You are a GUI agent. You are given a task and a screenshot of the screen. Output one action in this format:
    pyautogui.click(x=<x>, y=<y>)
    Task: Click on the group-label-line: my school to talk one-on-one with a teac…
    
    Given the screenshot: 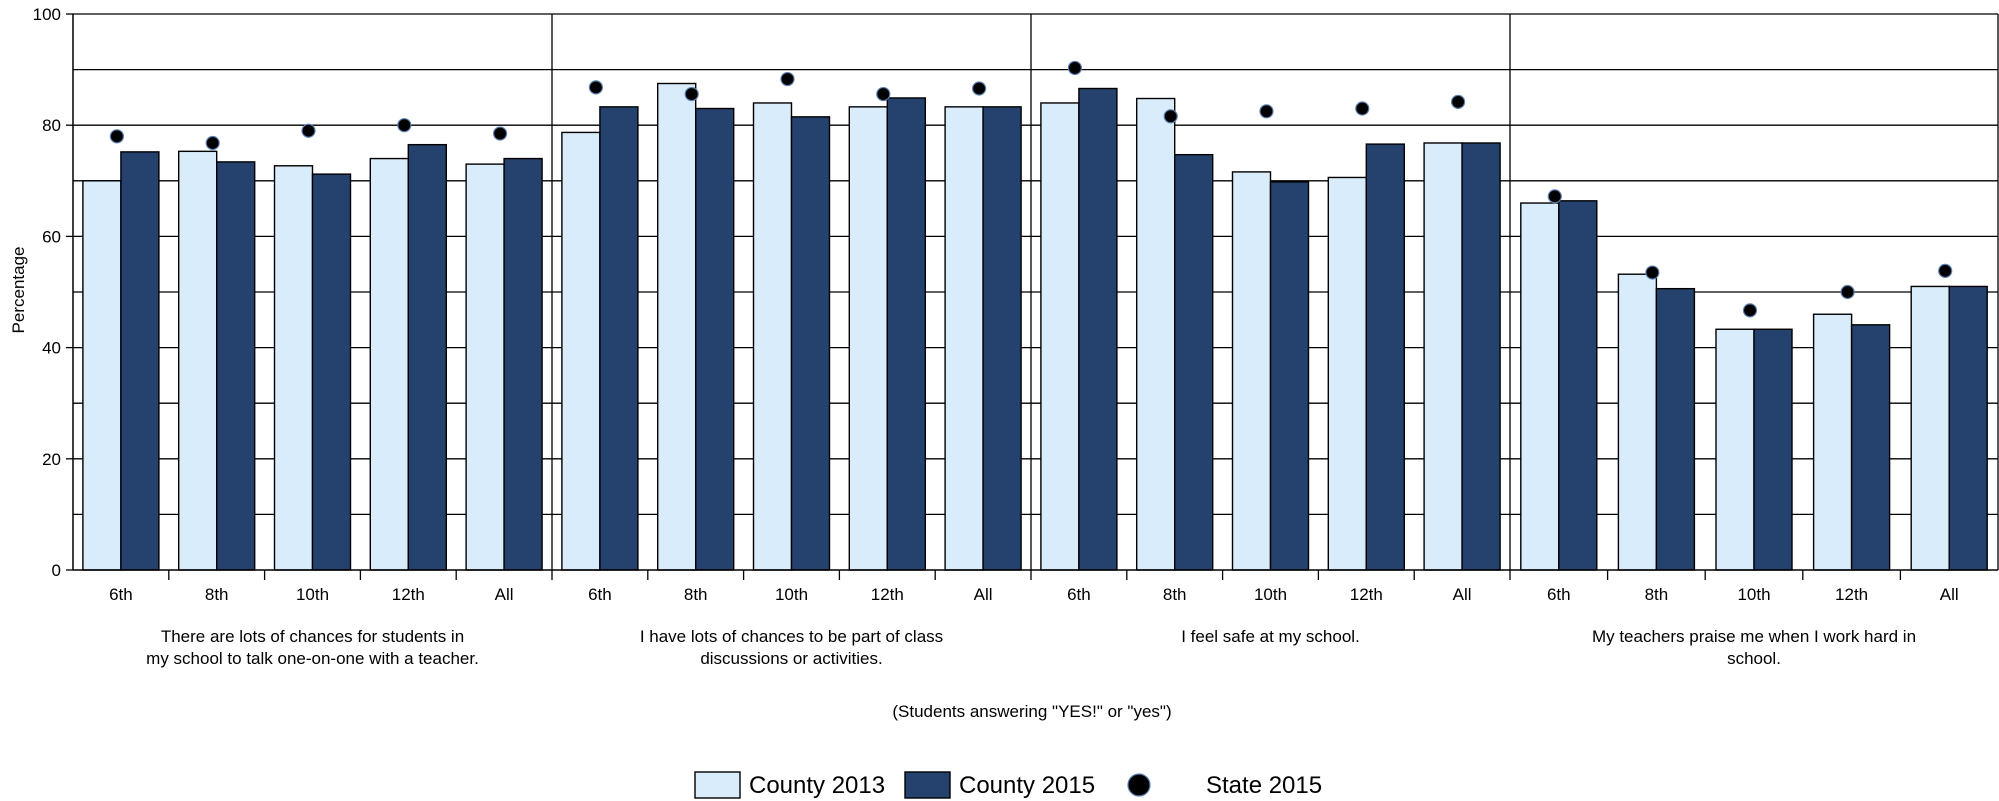 What is the action you would take?
    pyautogui.click(x=312, y=658)
    